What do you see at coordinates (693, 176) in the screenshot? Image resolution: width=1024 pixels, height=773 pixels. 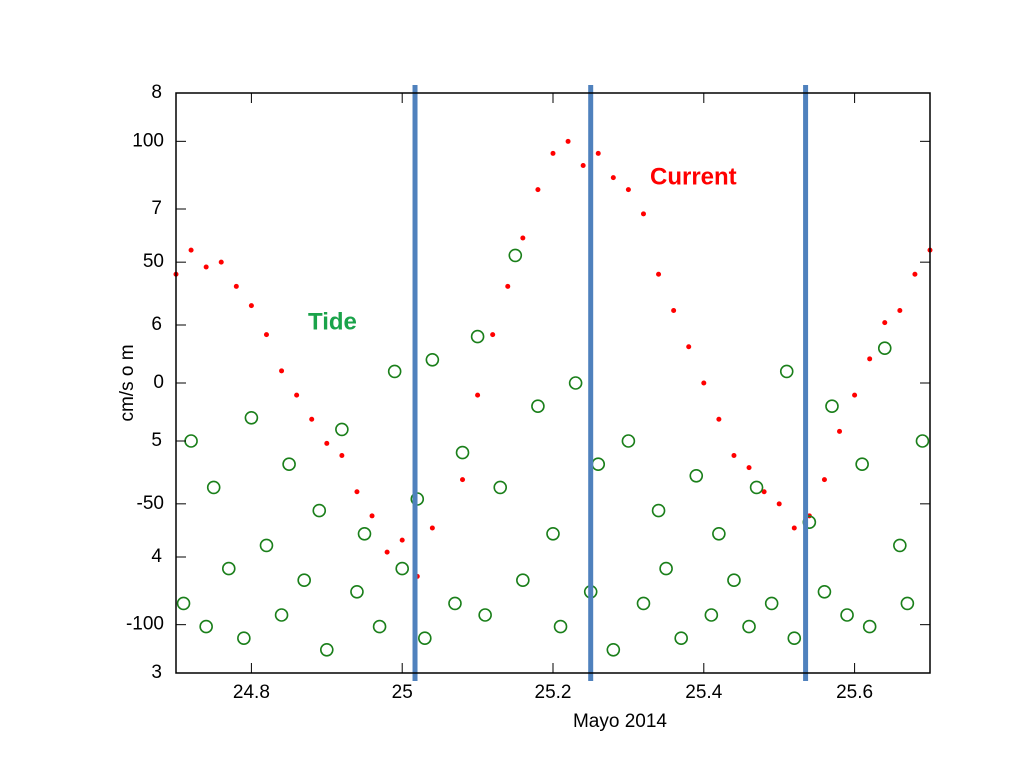 I see `annotation: Current` at bounding box center [693, 176].